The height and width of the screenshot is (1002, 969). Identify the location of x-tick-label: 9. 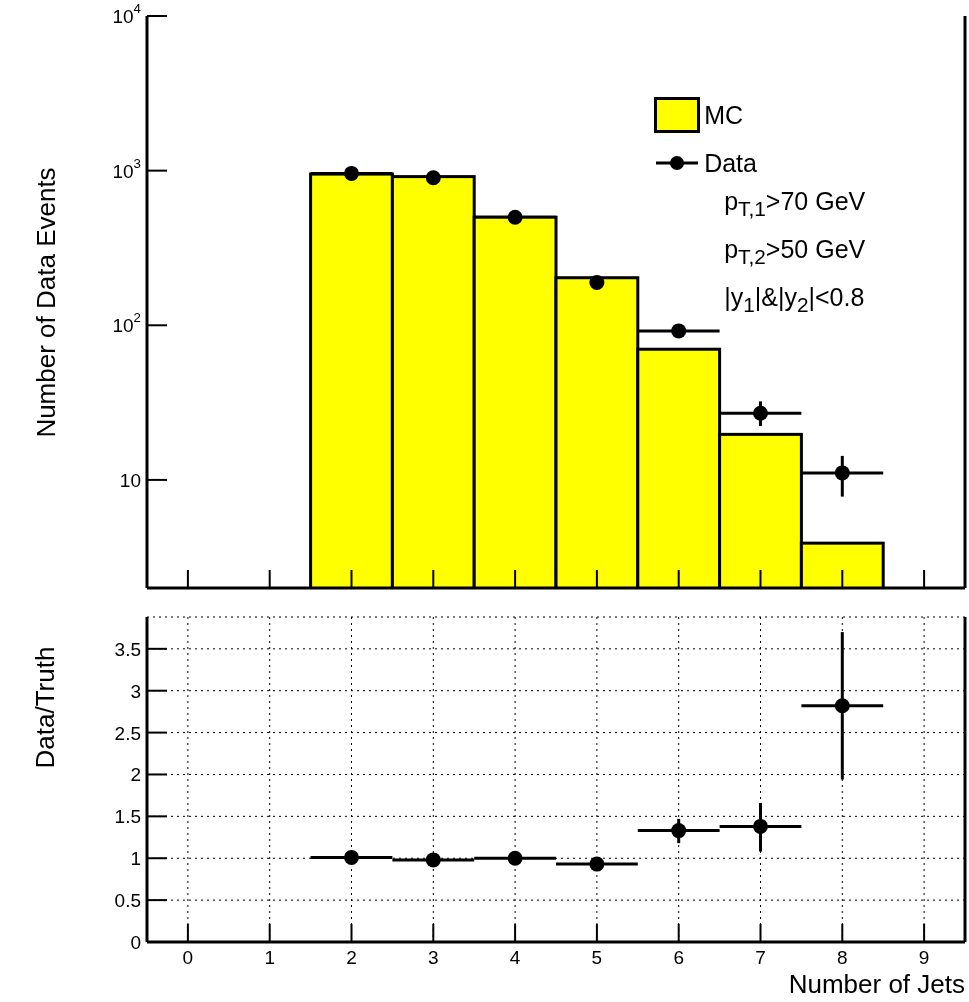
(924, 957).